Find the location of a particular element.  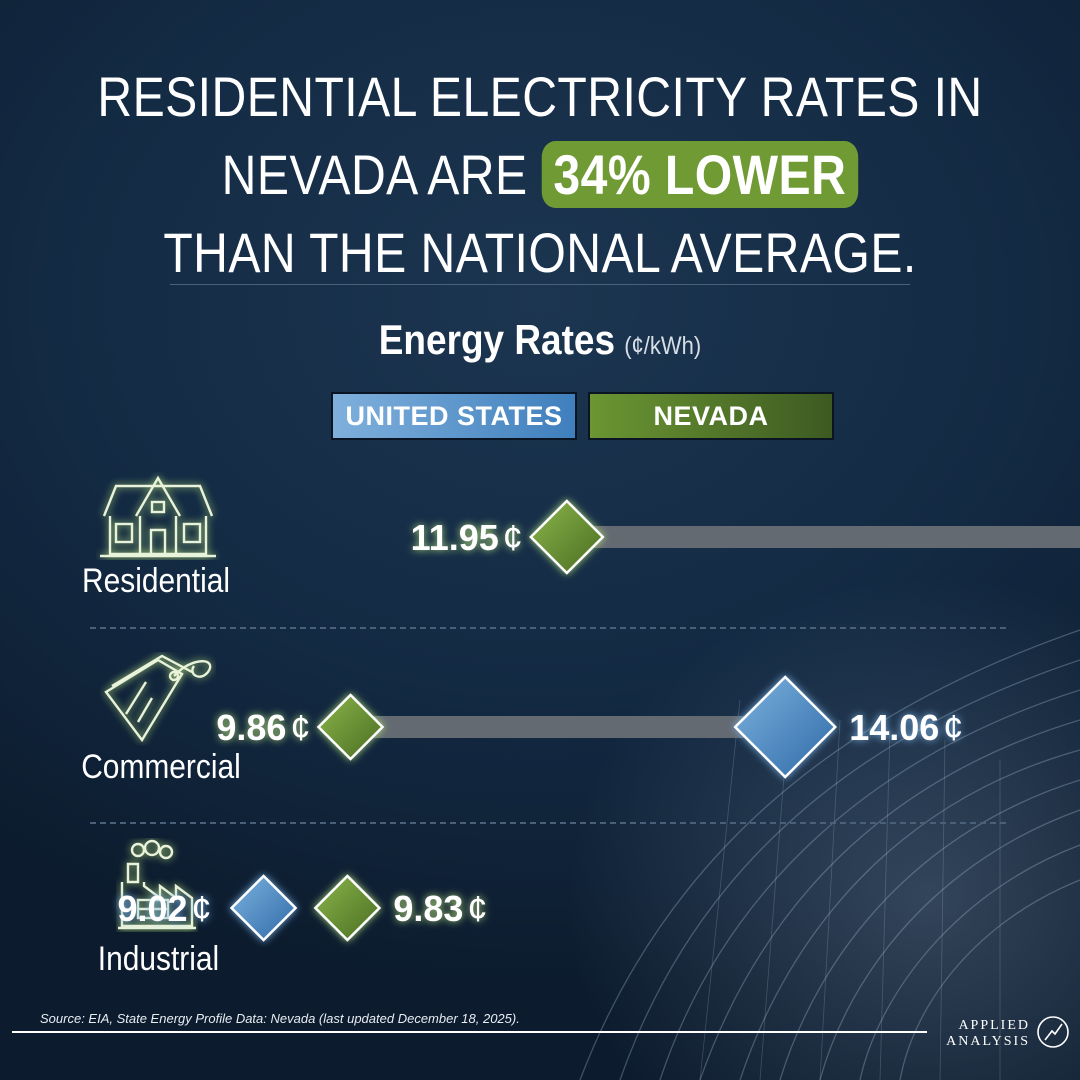

brand-logo-icon is located at coordinates (1053, 1032).